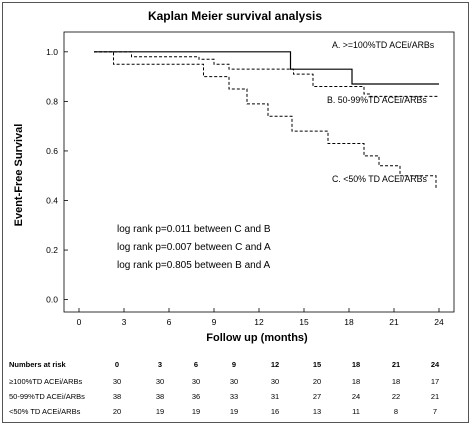 Image resolution: width=470 pixels, height=426 pixels. Describe the element at coordinates (396, 396) in the screenshot. I see `risk-cell: 22` at that location.